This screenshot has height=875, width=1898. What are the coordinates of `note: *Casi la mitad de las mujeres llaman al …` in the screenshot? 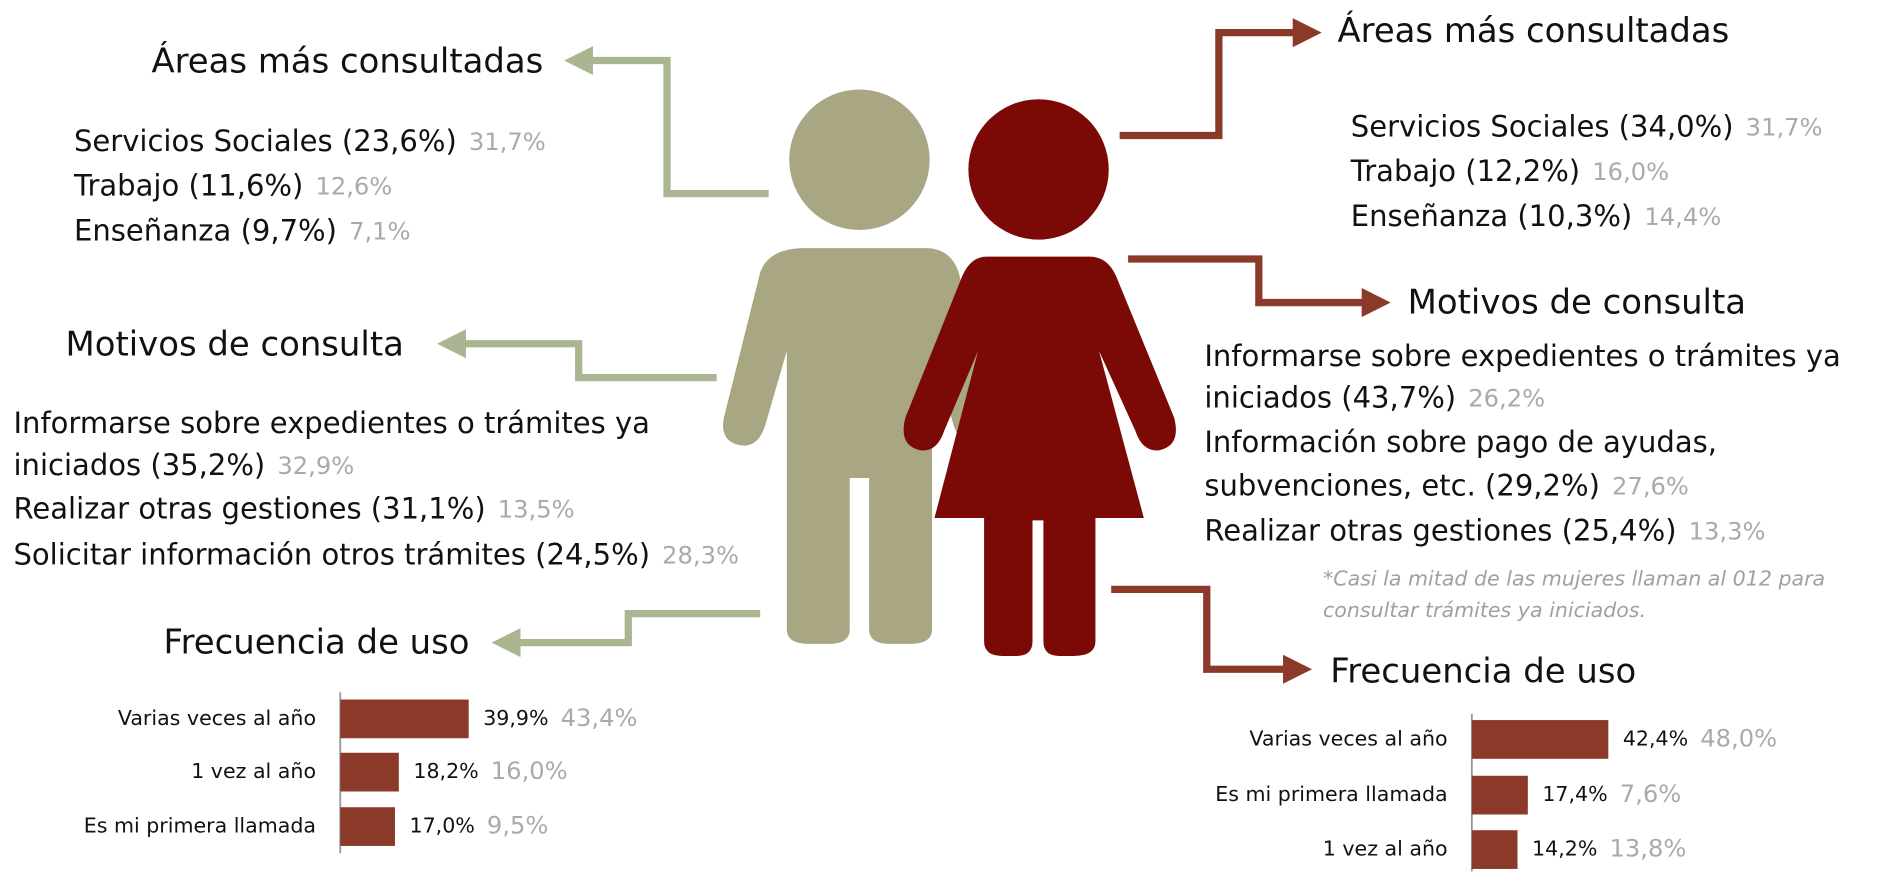 It's located at (1574, 579).